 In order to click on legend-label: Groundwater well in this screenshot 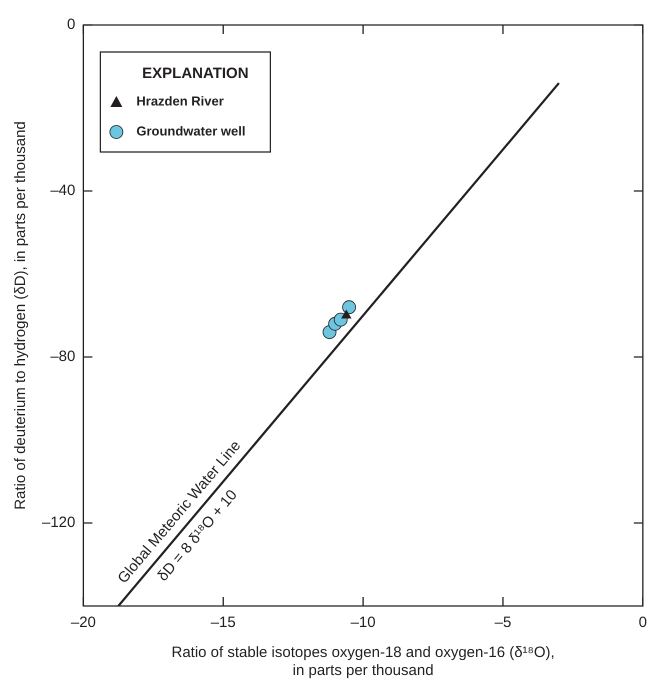, I will do `click(191, 131)`.